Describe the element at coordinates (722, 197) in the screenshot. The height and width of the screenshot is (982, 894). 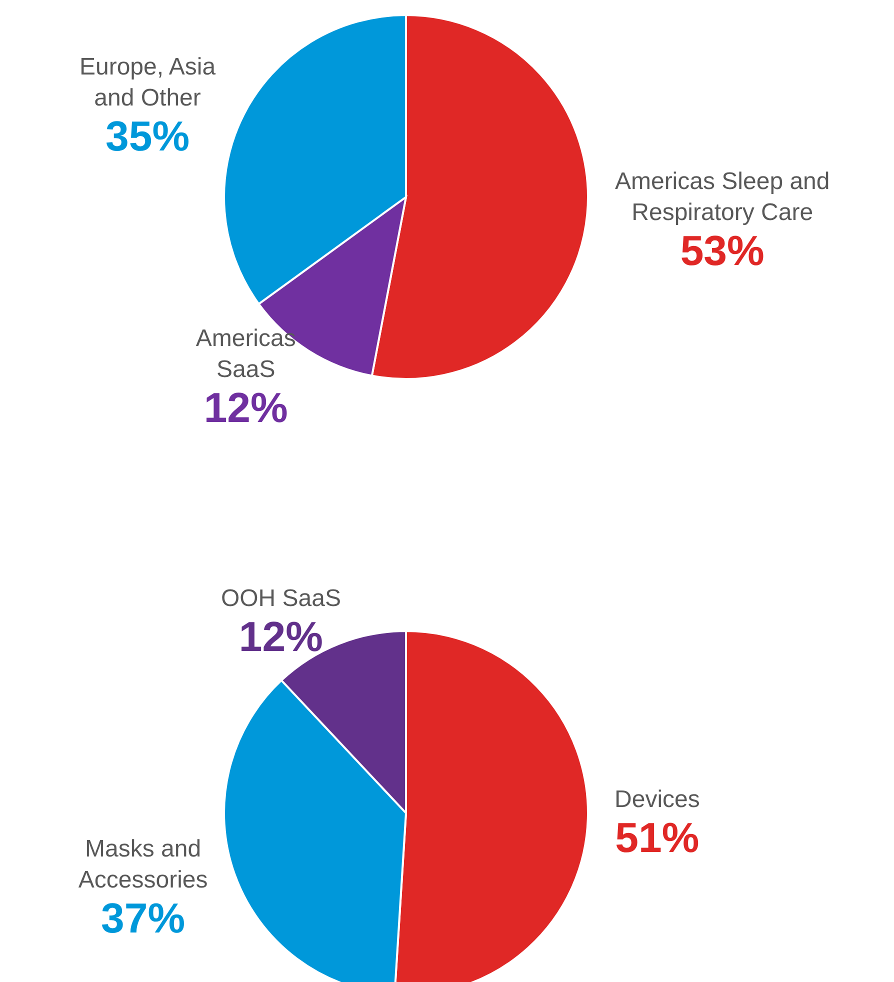
I see `slice-label: Americas Sleep and Respiratory Care` at that location.